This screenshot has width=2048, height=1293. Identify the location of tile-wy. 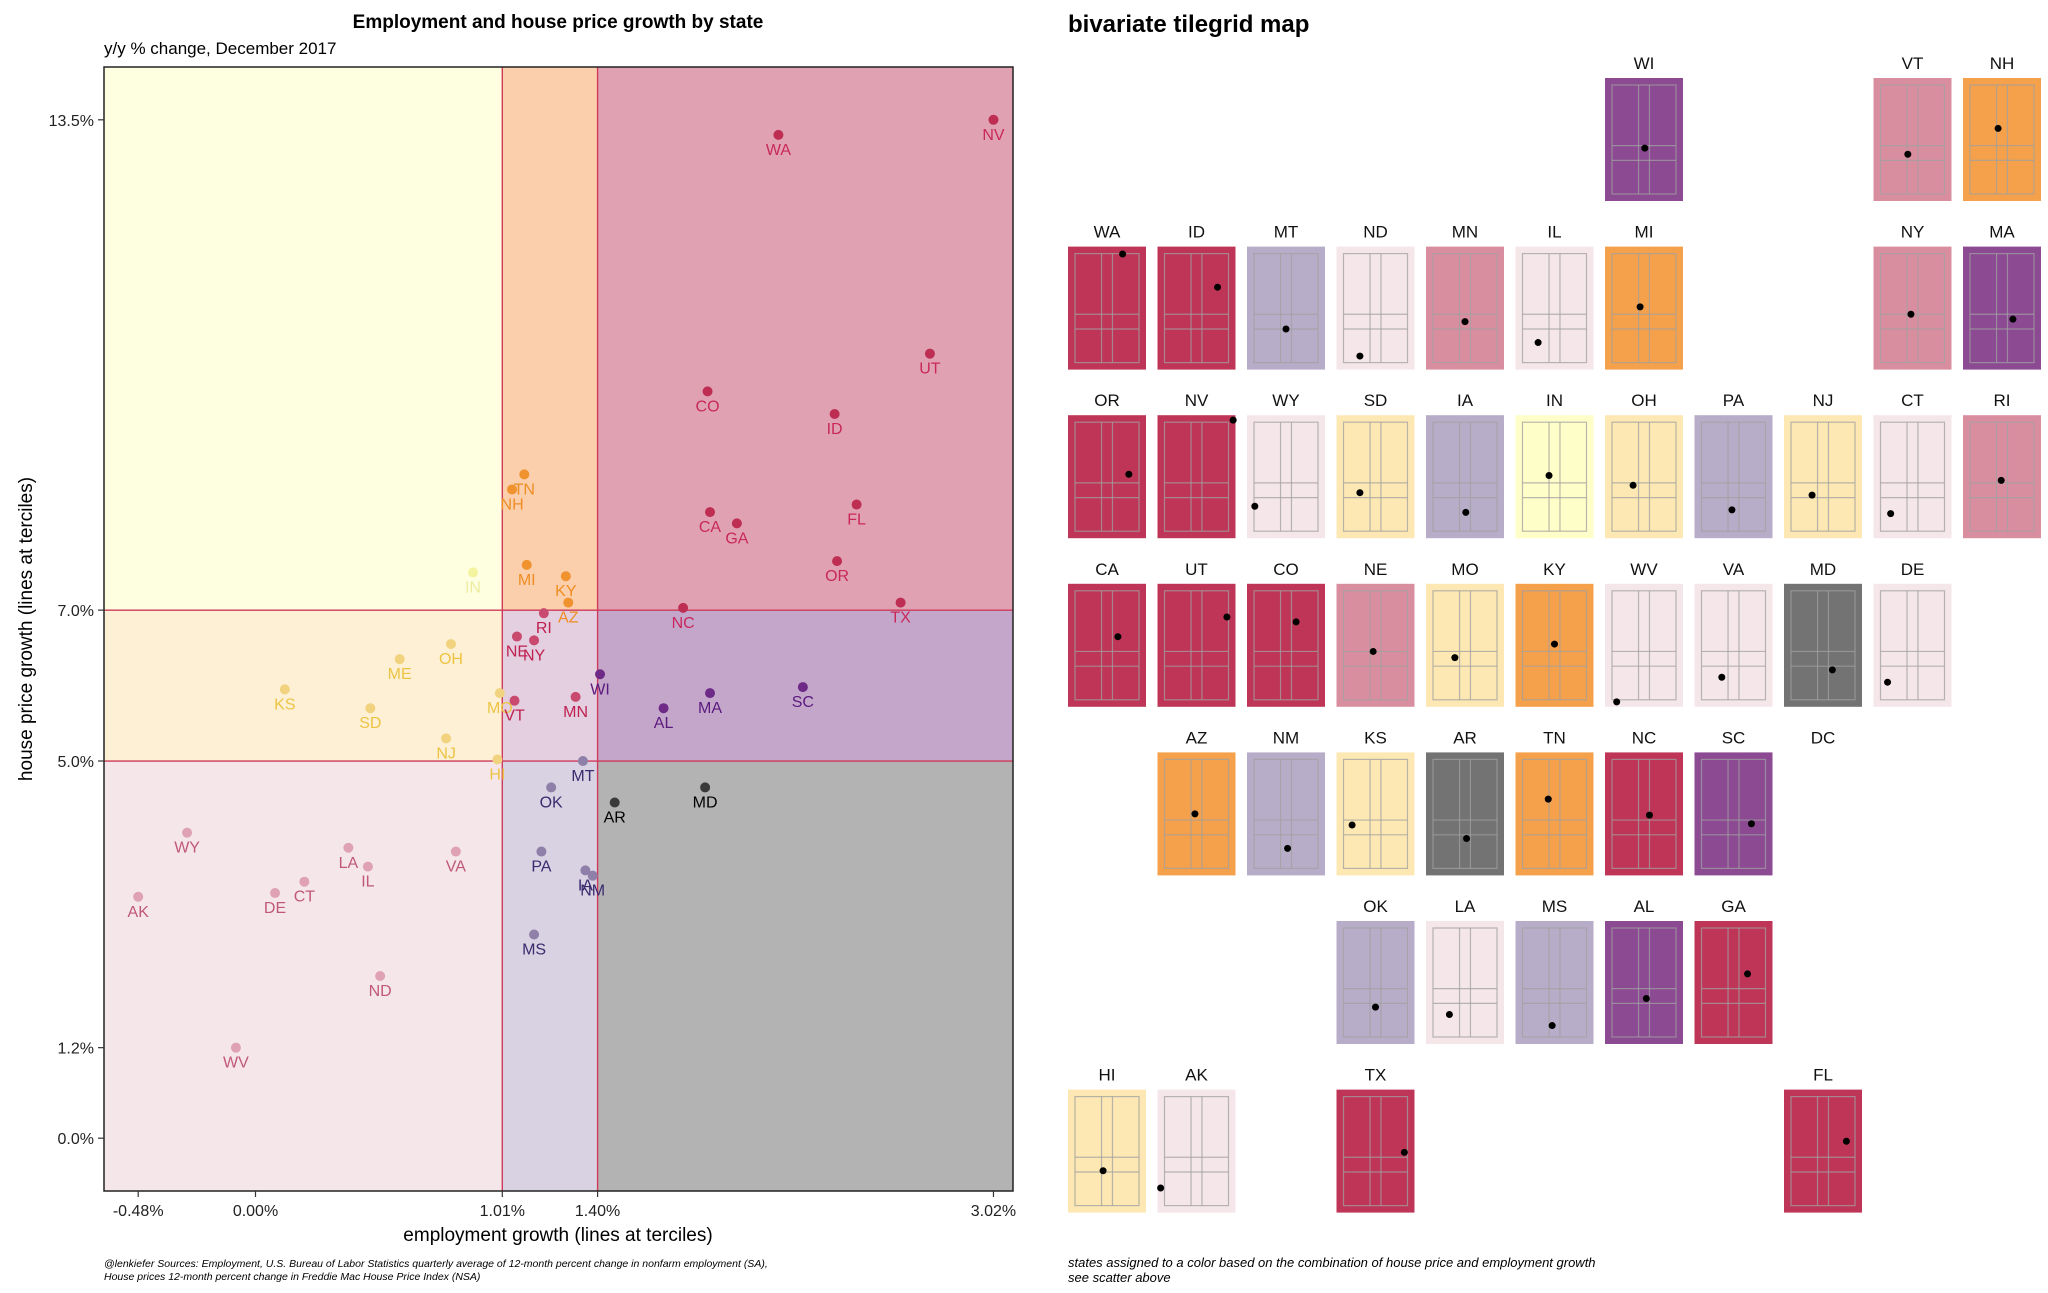
(1286, 477).